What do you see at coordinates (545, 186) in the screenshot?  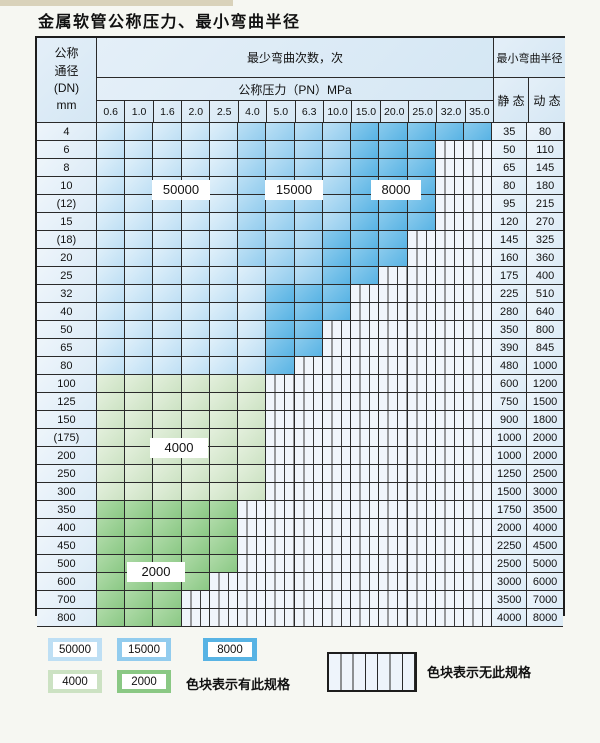 I see `dynamic-radius-cell: 180` at bounding box center [545, 186].